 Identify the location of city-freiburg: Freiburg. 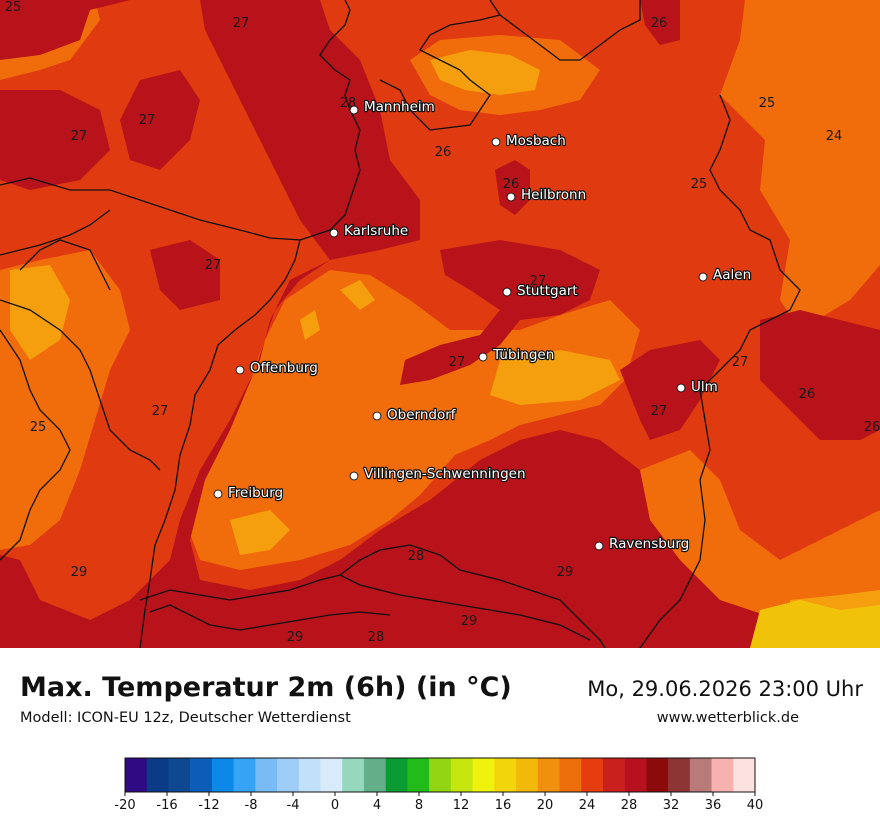
(248, 493).